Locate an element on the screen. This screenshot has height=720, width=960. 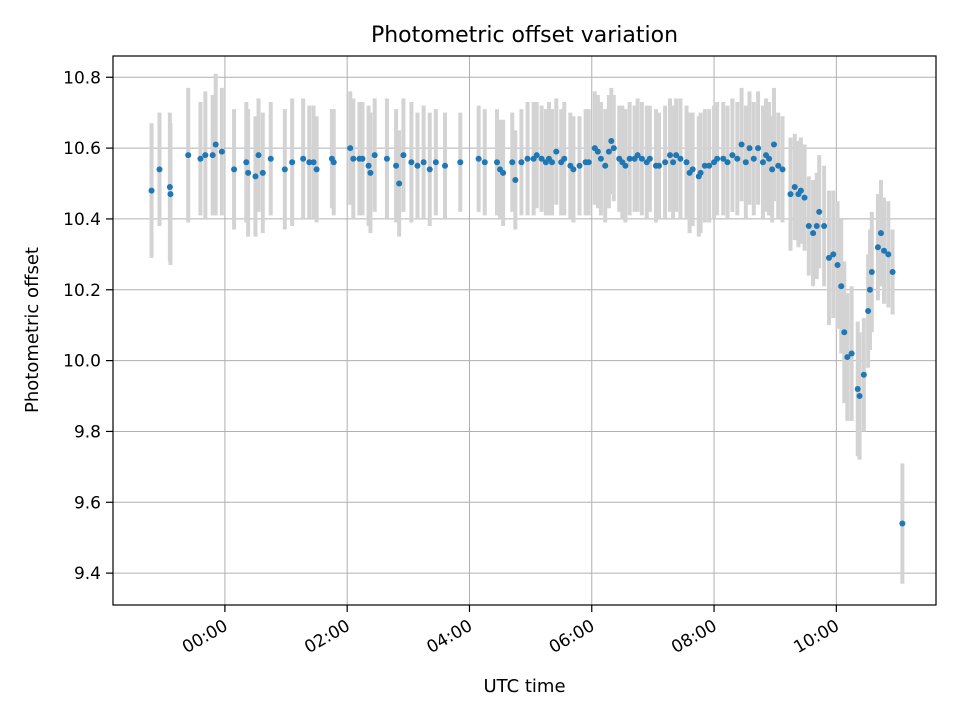
x-axis: 00:00 02:00 04:00 06:00 08:00 10:00 is located at coordinates (511, 631).